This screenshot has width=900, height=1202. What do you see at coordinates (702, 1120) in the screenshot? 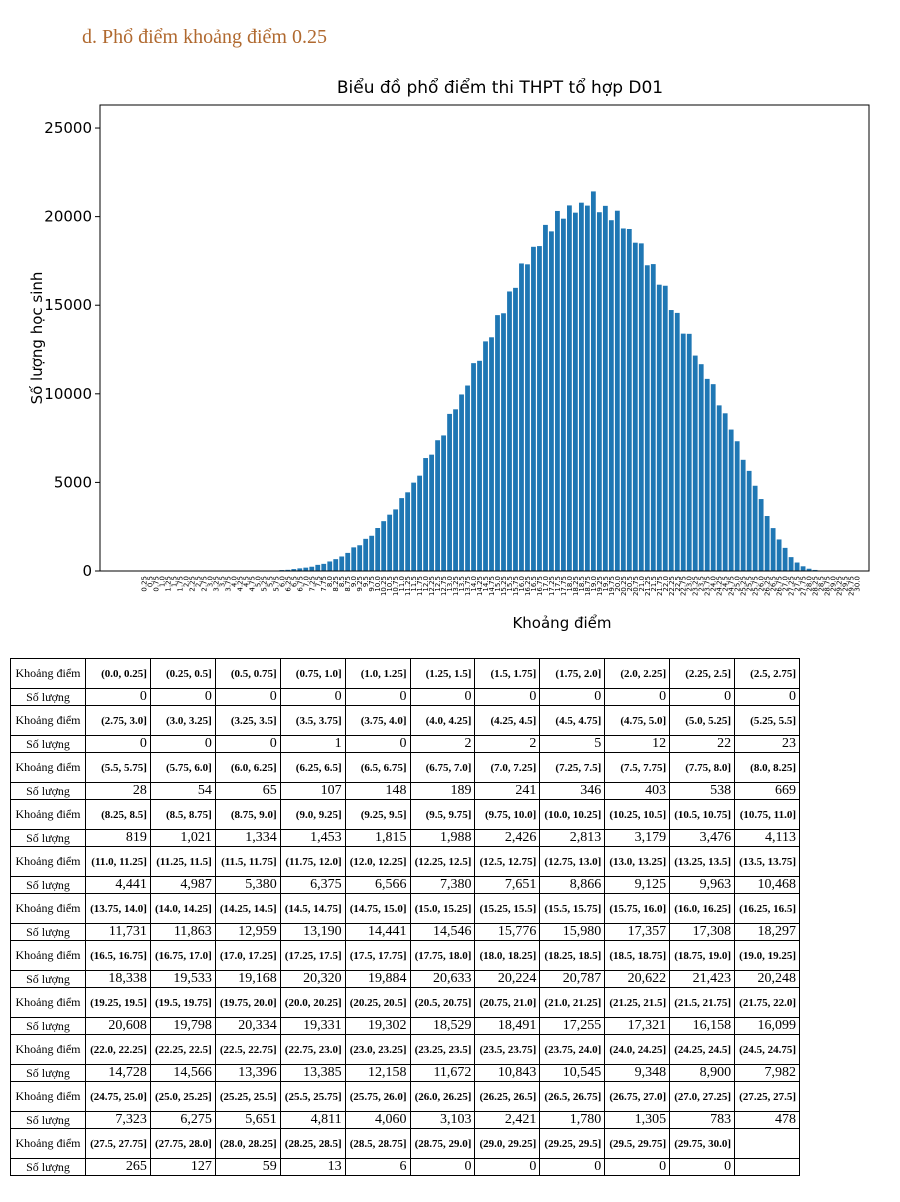
I see `count-cell: 783` at bounding box center [702, 1120].